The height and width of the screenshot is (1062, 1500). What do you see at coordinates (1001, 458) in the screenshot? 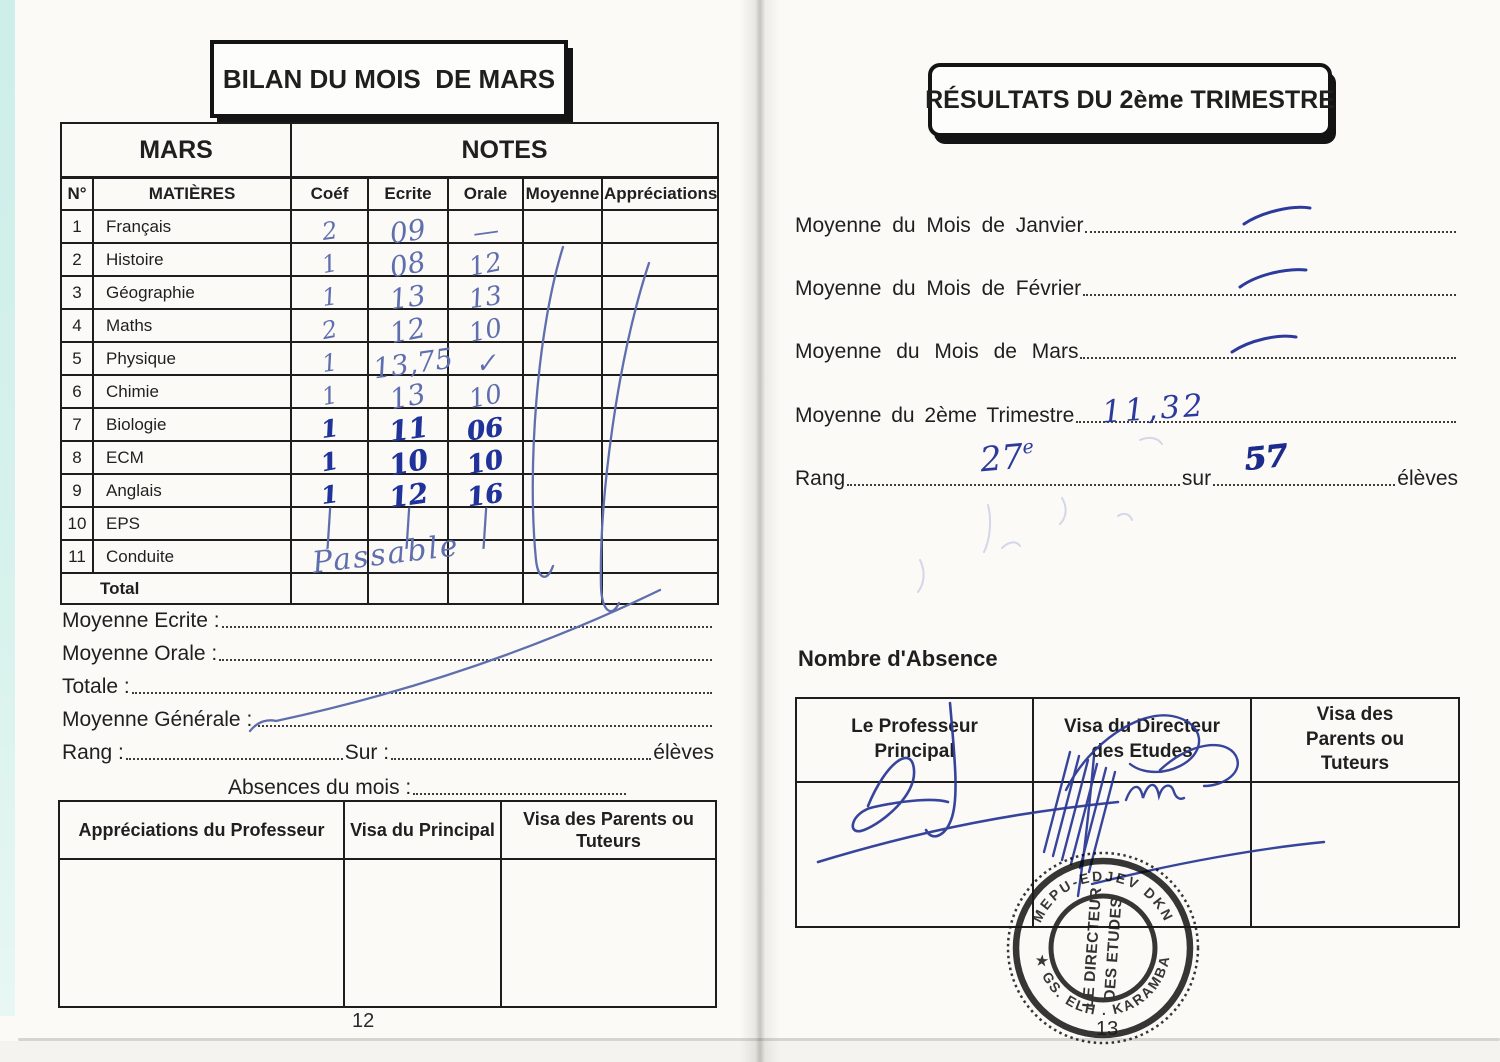
I see `rang-number: 27` at bounding box center [1001, 458].